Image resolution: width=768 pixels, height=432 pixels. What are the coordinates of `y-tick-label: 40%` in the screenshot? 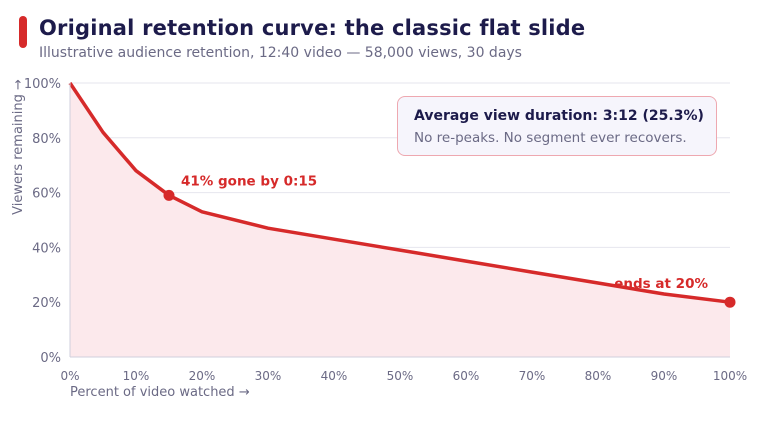 It's located at (46, 248).